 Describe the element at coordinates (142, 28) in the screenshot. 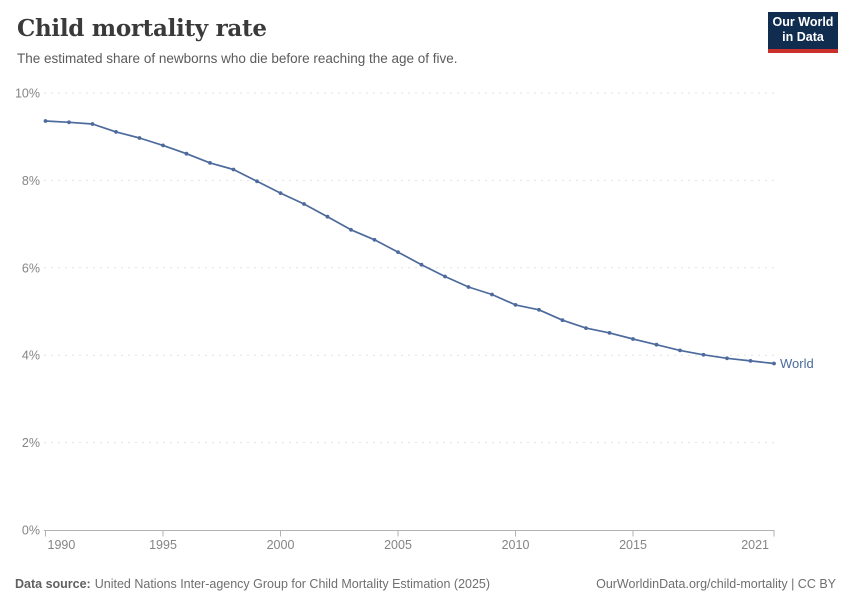

I see `page-title: Child mortality rate` at that location.